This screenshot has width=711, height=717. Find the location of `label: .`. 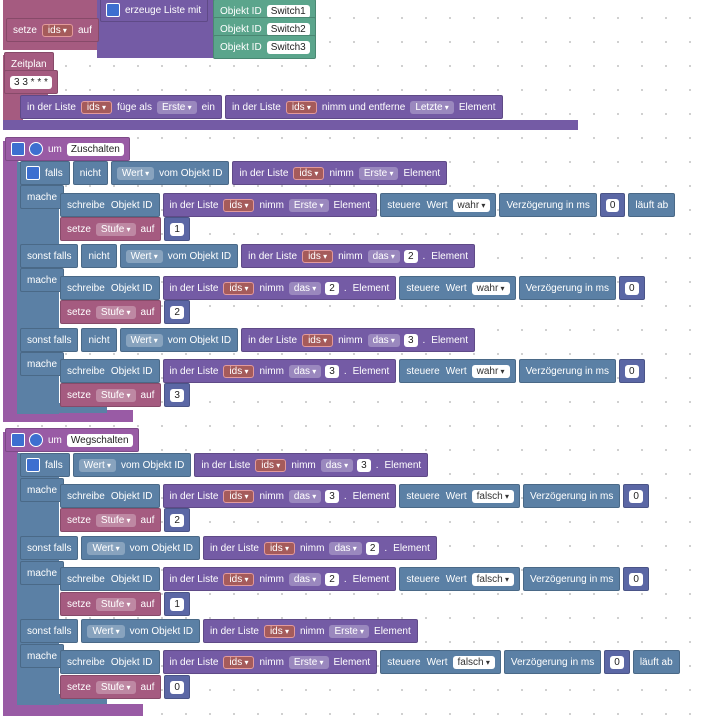

label: . is located at coordinates (386, 548).